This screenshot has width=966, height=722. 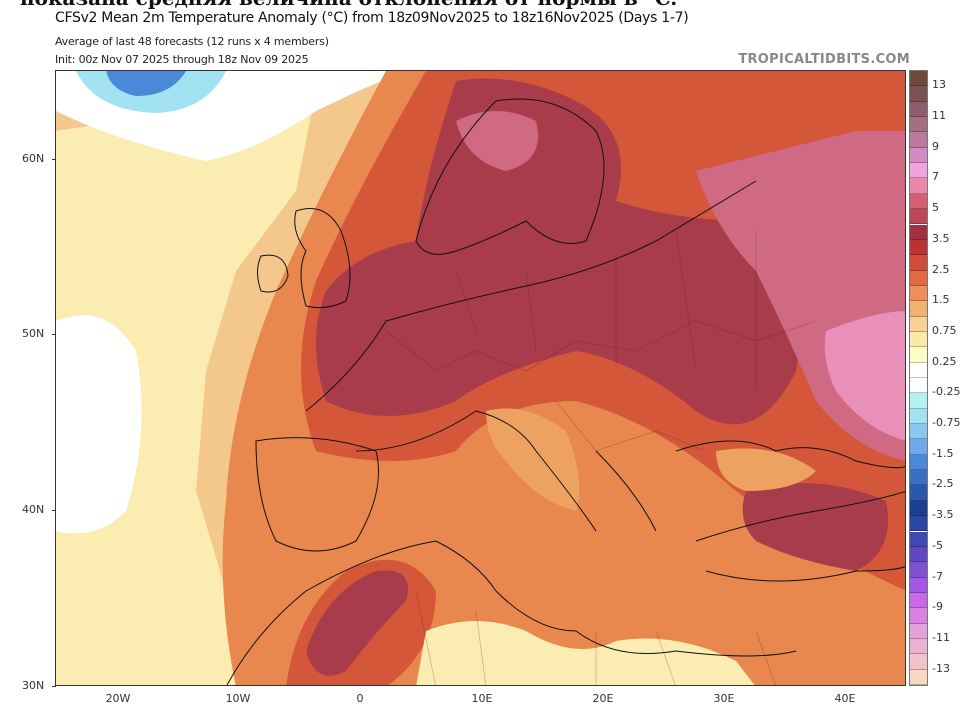 What do you see at coordinates (864, 376) in the screenshot?
I see `very-strong-anomaly-russia` at bounding box center [864, 376].